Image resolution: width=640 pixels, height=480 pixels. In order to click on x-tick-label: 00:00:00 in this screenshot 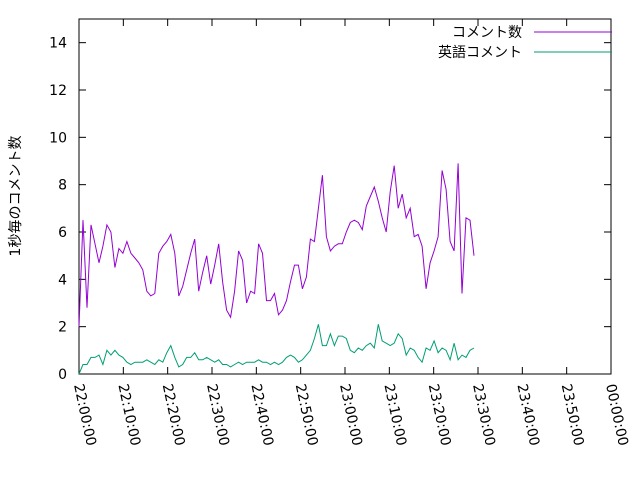, I will do `click(616, 415)`.